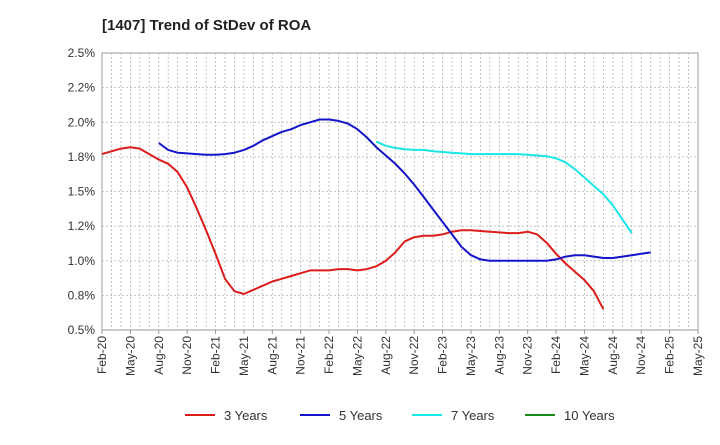 The width and height of the screenshot is (720, 445). What do you see at coordinates (589, 415) in the screenshot?
I see `legend-label: 10 Years` at bounding box center [589, 415].